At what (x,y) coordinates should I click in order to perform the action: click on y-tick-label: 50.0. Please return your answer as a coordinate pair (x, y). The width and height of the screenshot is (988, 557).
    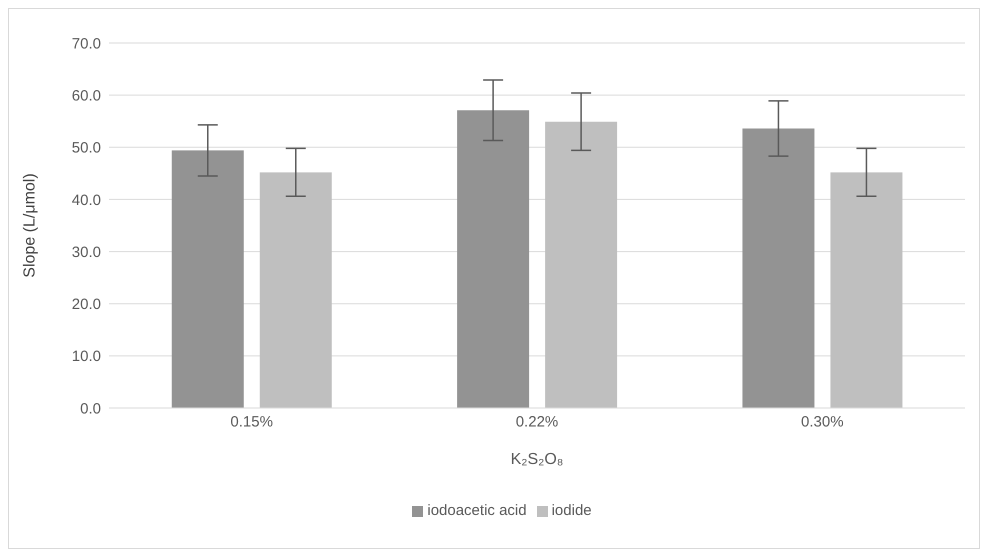
    Looking at the image, I should click on (86, 148).